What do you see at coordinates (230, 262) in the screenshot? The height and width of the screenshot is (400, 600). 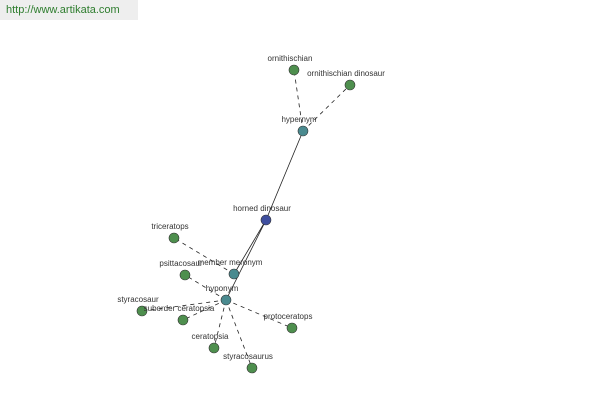 I see `node-label: member meronym` at bounding box center [230, 262].